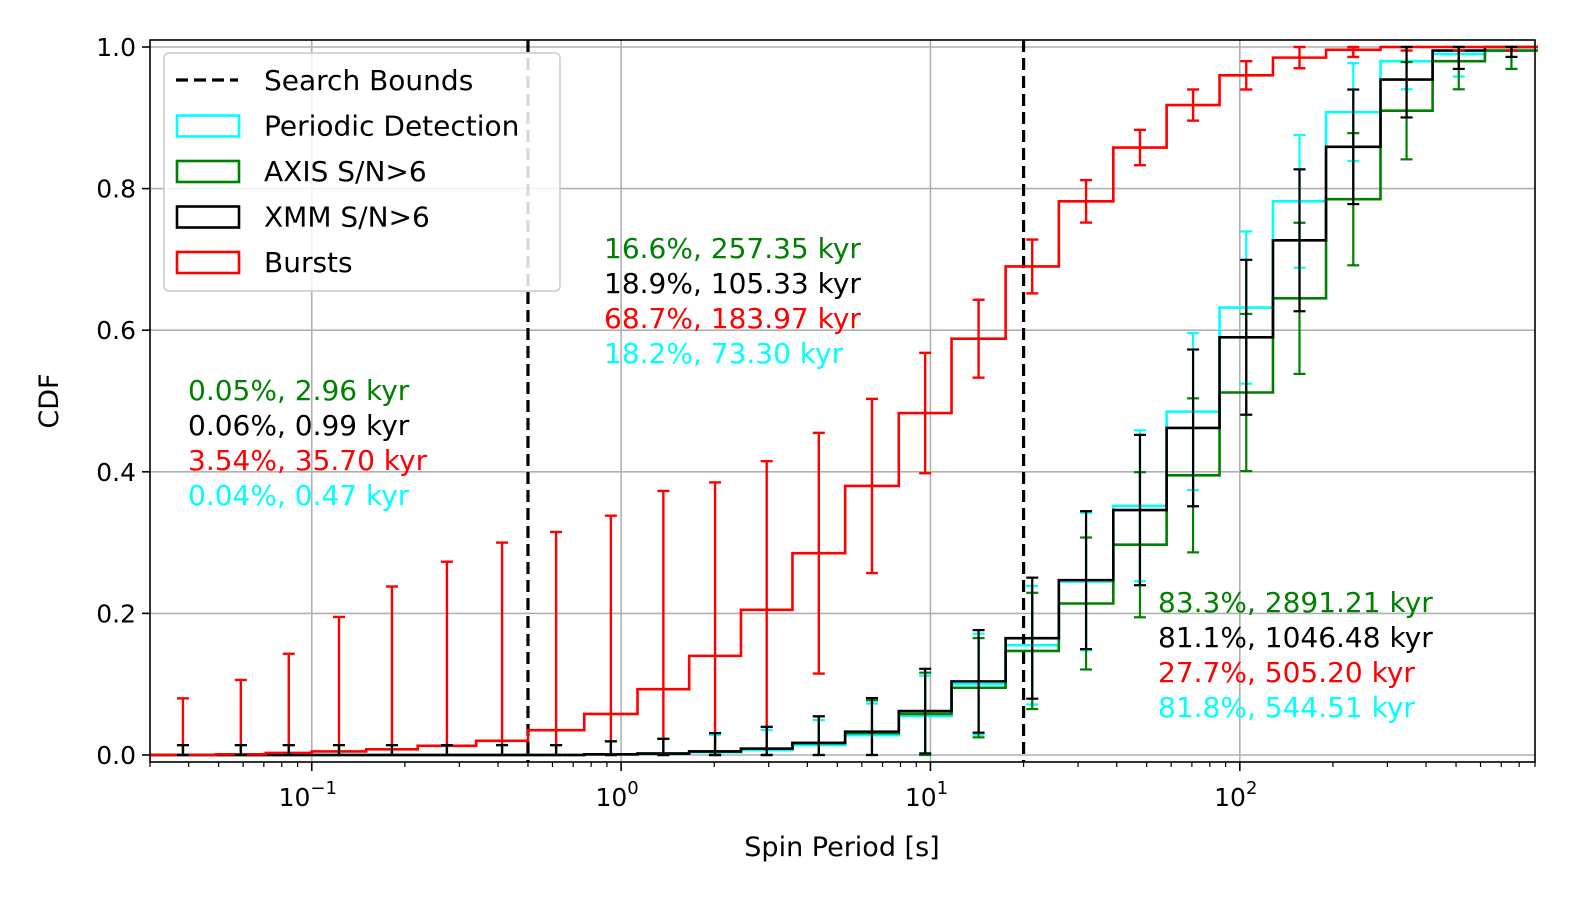 The image size is (1578, 902). I want to click on y-tick-label: 0.8, so click(116, 189).